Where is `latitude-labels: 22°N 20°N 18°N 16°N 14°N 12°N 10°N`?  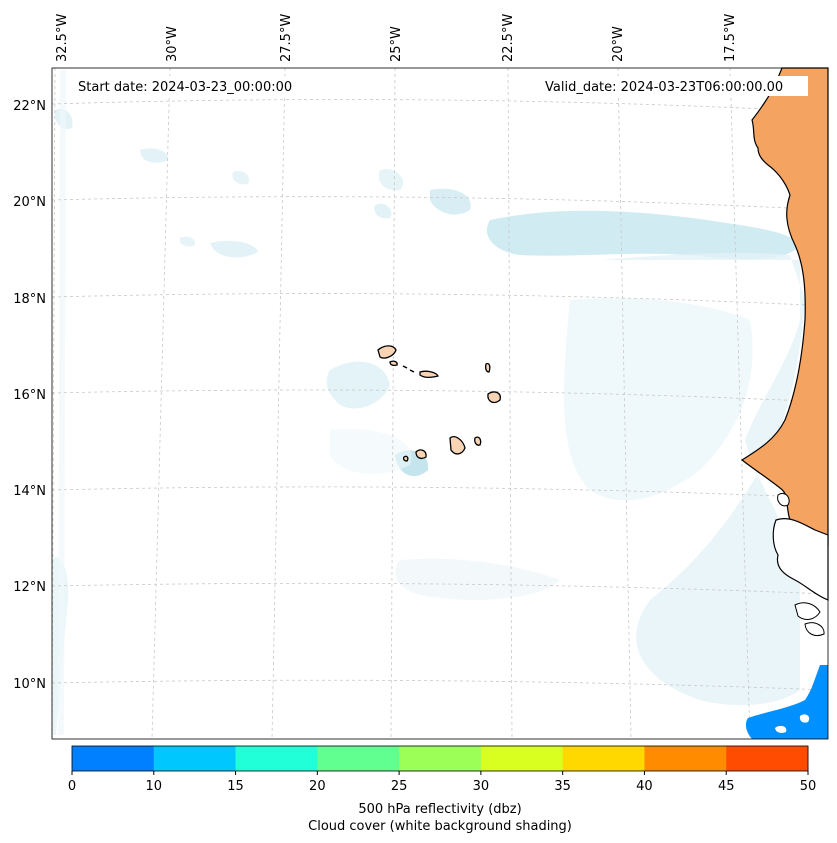 latitude-labels: 22°N 20°N 18°N 16°N 14°N 12°N 10°N is located at coordinates (29, 395).